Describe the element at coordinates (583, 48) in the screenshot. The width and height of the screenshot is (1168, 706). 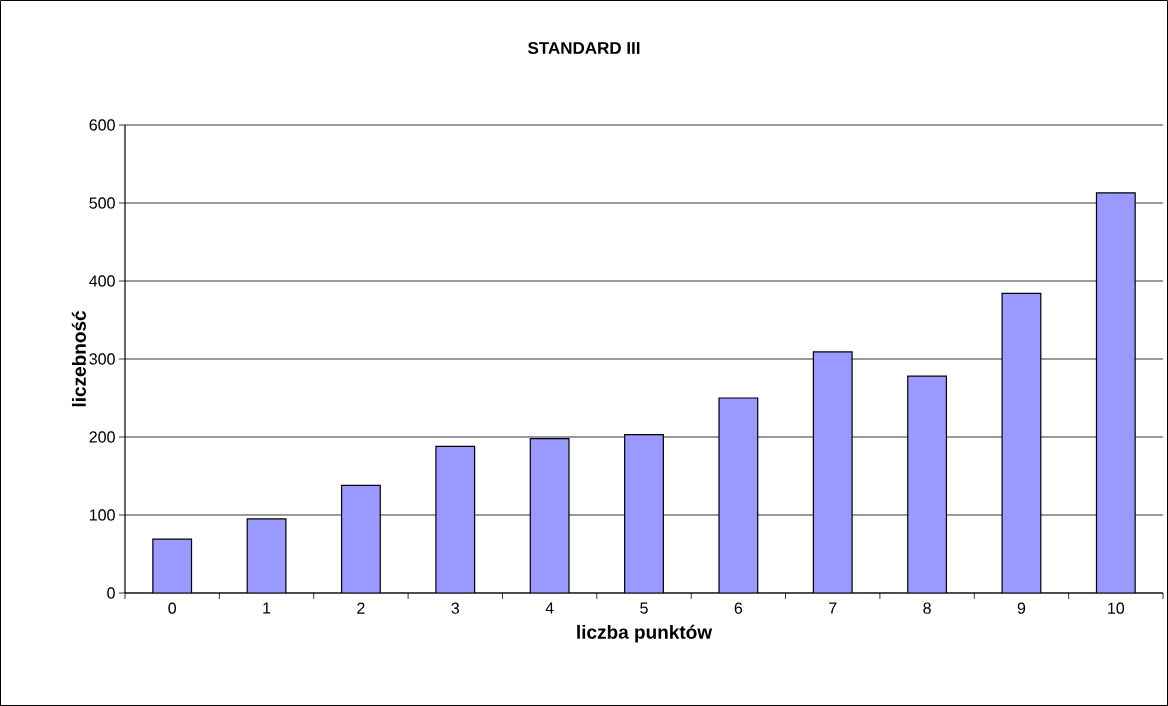
I see `chart-title: STANDARD III` at that location.